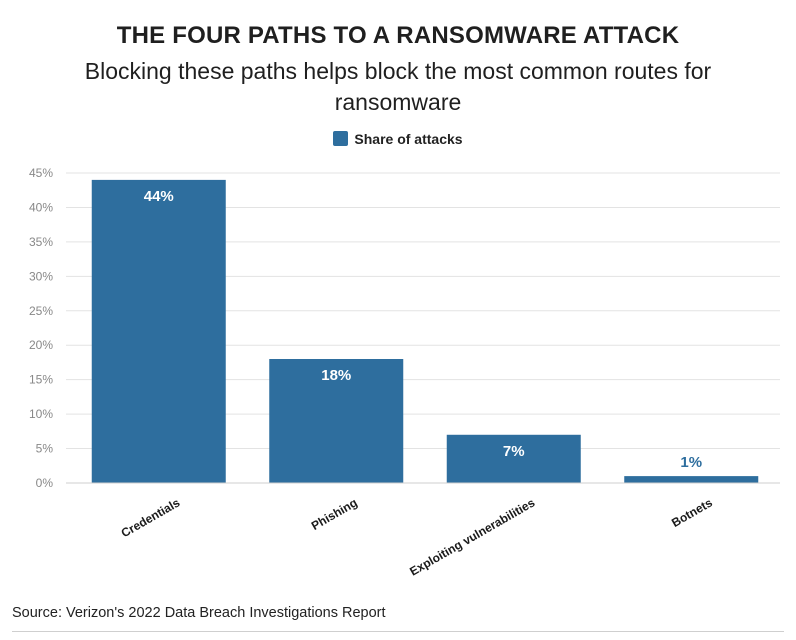  What do you see at coordinates (691, 462) in the screenshot?
I see `data-label: 1%` at bounding box center [691, 462].